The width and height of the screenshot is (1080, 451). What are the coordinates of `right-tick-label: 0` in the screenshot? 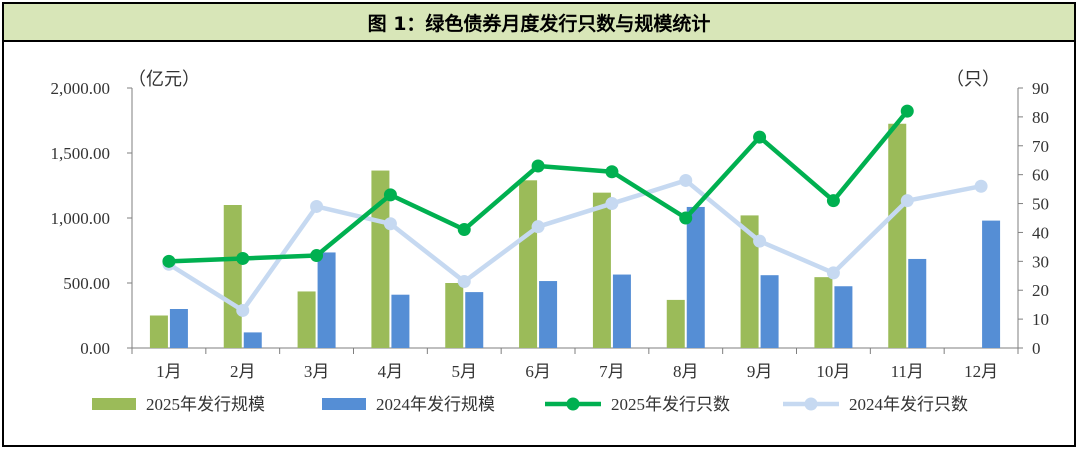 It's located at (1036, 348).